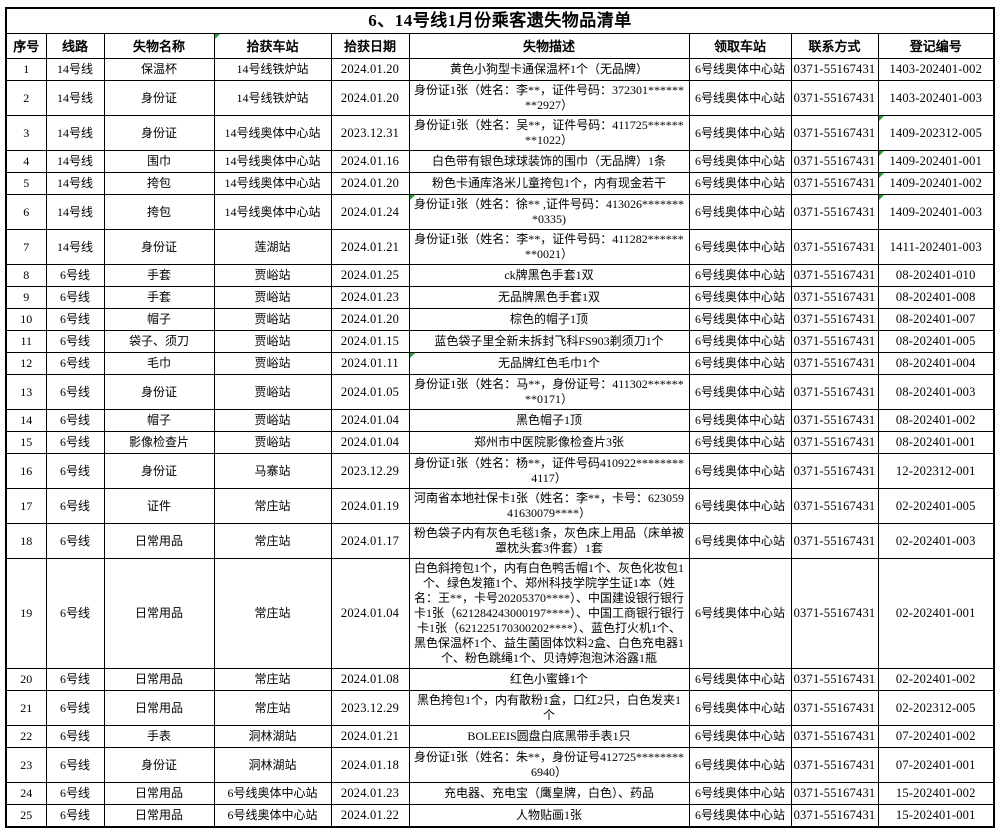 Image resolution: width=1000 pixels, height=828 pixels. I want to click on cell-item-name-text: 手表, so click(158, 736).